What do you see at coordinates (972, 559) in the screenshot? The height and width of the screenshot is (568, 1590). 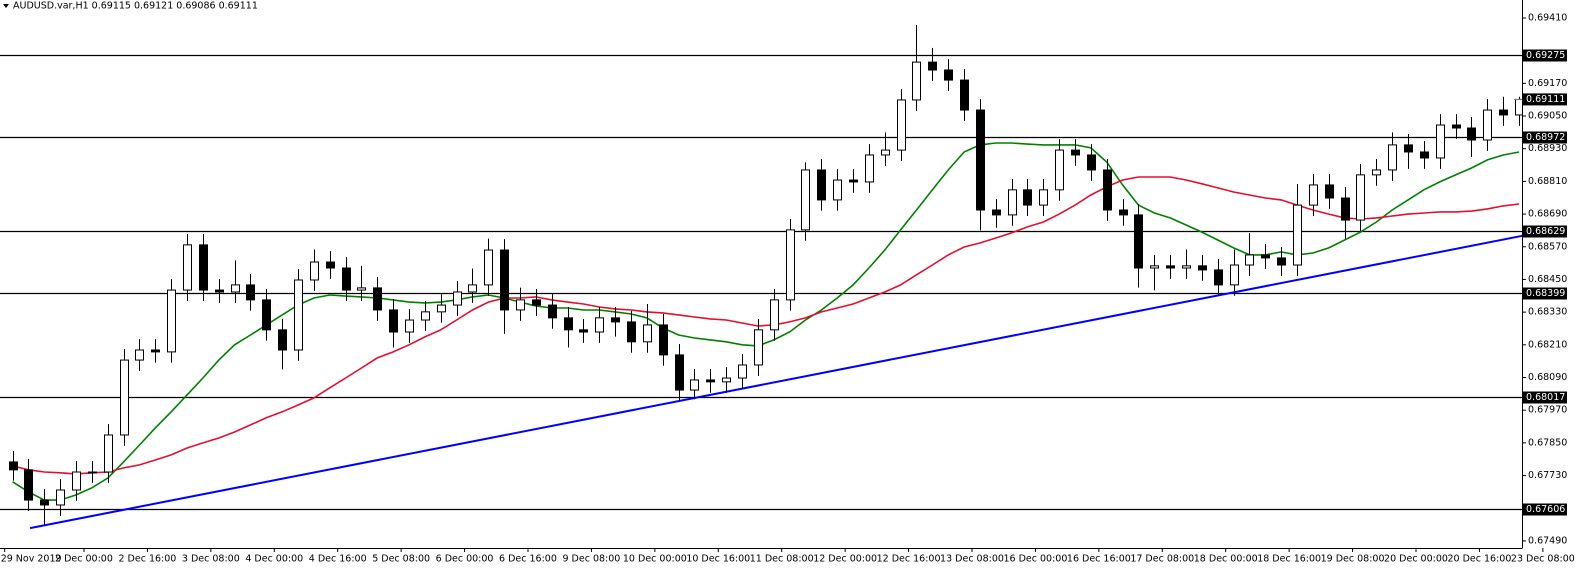 I see `x-tick-label: 13 Dec 08:00` at bounding box center [972, 559].